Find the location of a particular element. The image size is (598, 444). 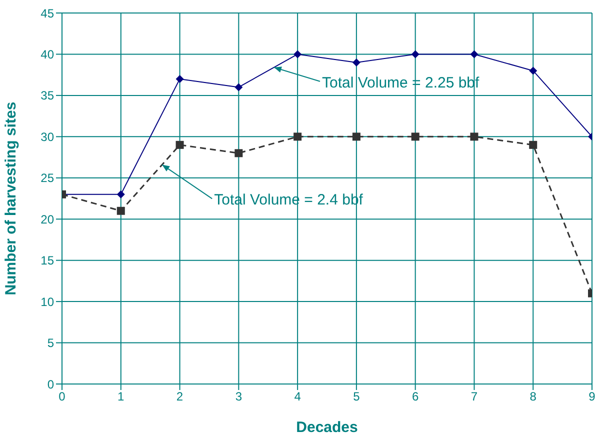

x-tick-label: 9 is located at coordinates (592, 397).